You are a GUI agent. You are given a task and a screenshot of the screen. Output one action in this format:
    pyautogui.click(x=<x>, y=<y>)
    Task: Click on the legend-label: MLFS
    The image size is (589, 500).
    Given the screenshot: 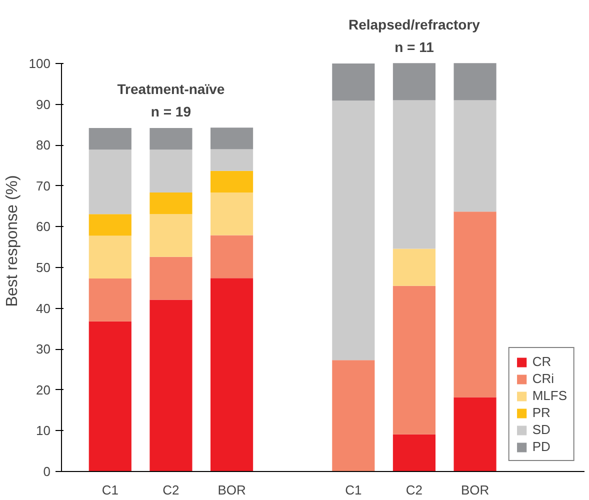 What is the action you would take?
    pyautogui.click(x=549, y=395)
    